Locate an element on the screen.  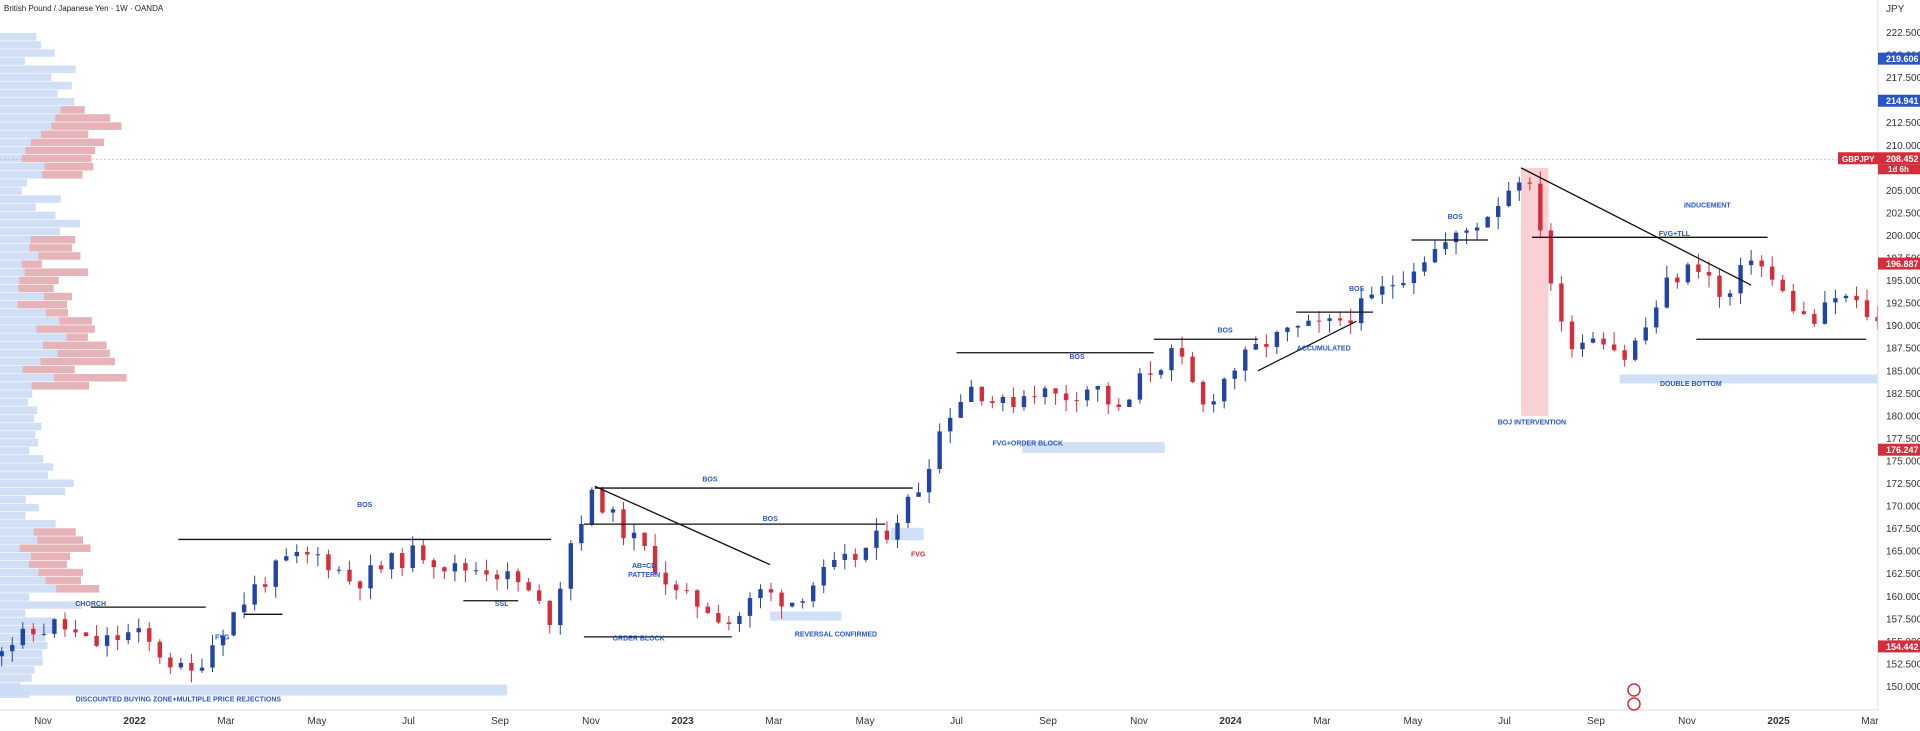
y-tick-label: 185.000 is located at coordinates (1903, 371).